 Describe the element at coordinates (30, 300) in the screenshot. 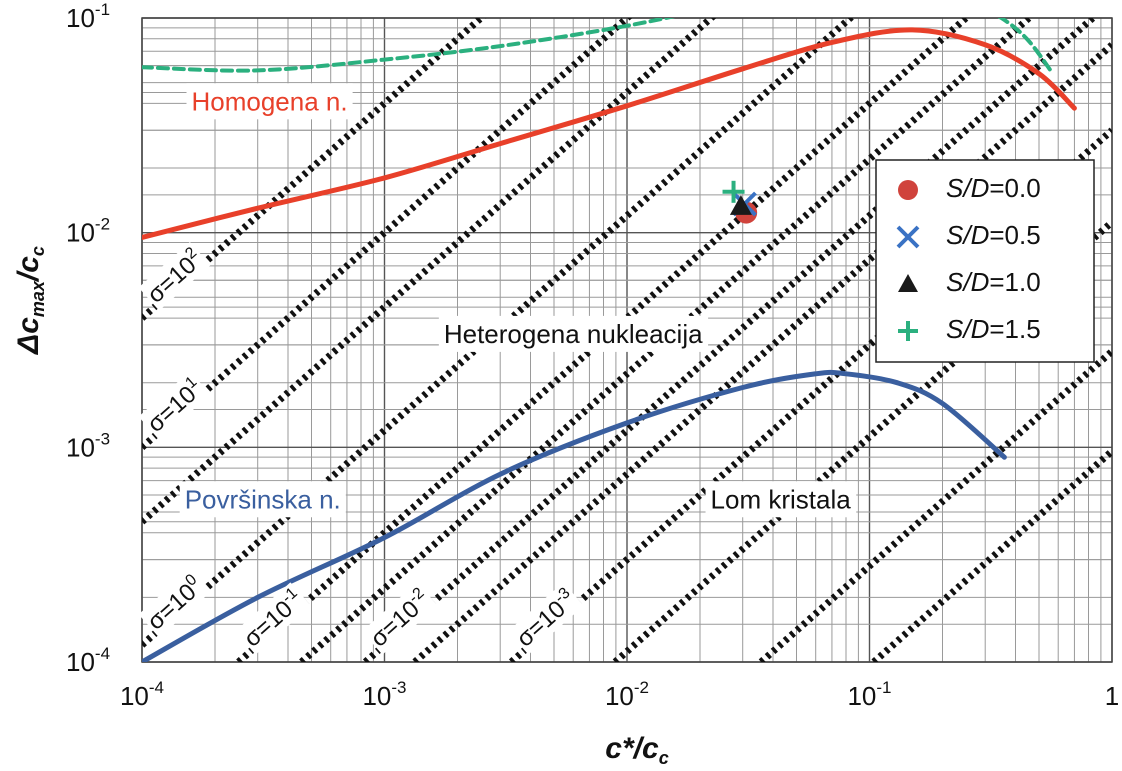

I see `y-axis-title: Δcmax/cc` at that location.